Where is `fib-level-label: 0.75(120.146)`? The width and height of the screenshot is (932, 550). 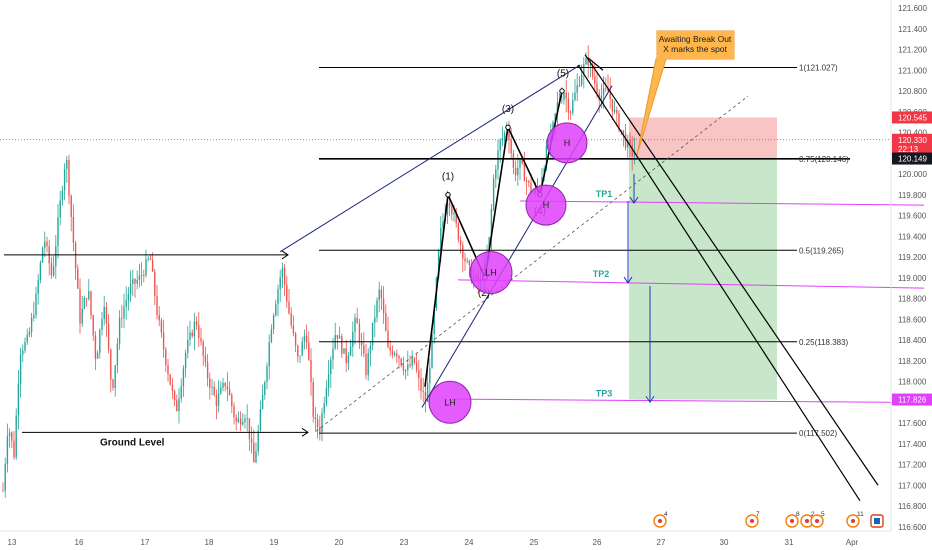
fib-level-label: 0.75(120.146) is located at coordinates (824, 159).